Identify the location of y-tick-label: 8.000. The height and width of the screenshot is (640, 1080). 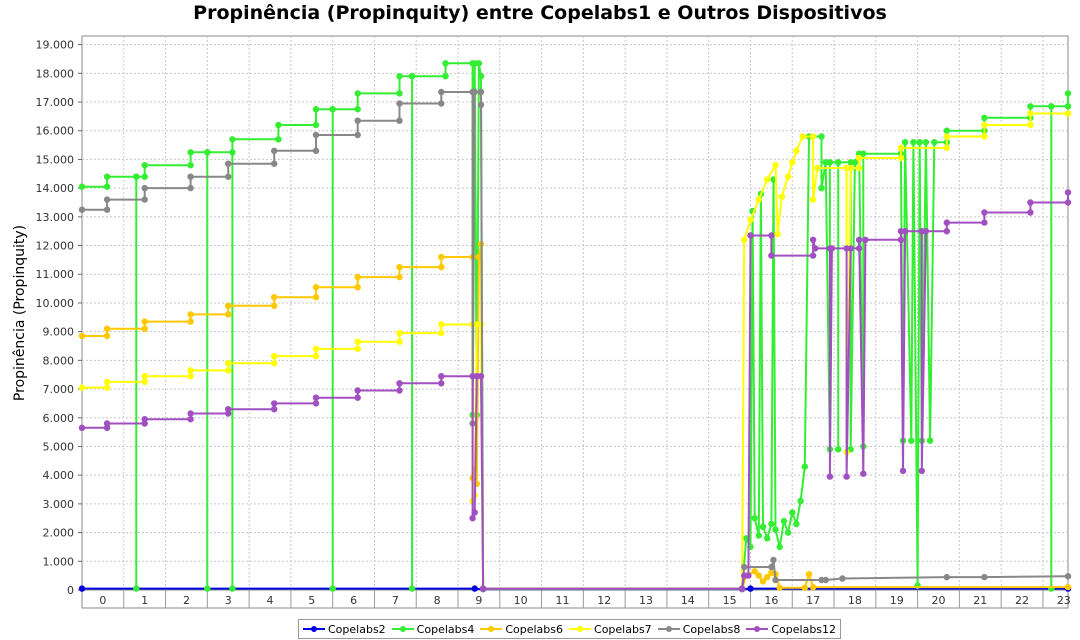
(59, 360).